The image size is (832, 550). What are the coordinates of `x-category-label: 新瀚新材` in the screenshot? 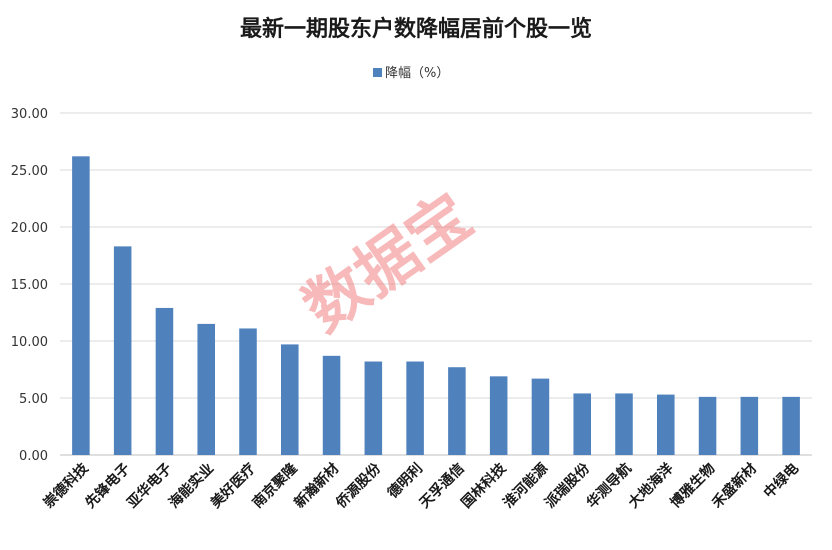 It's located at (317, 486).